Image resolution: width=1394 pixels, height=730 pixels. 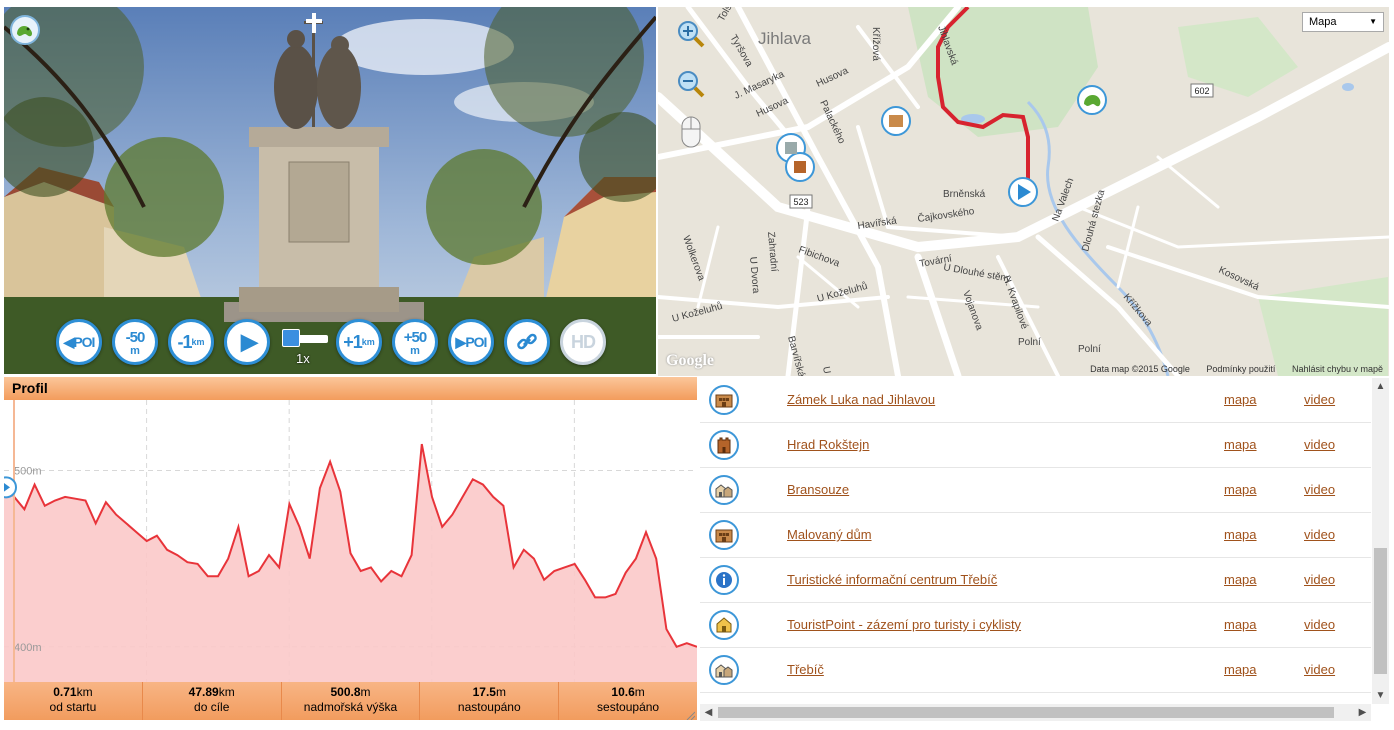 What do you see at coordinates (135, 342) in the screenshot?
I see `back-50m-button: -50 m` at bounding box center [135, 342].